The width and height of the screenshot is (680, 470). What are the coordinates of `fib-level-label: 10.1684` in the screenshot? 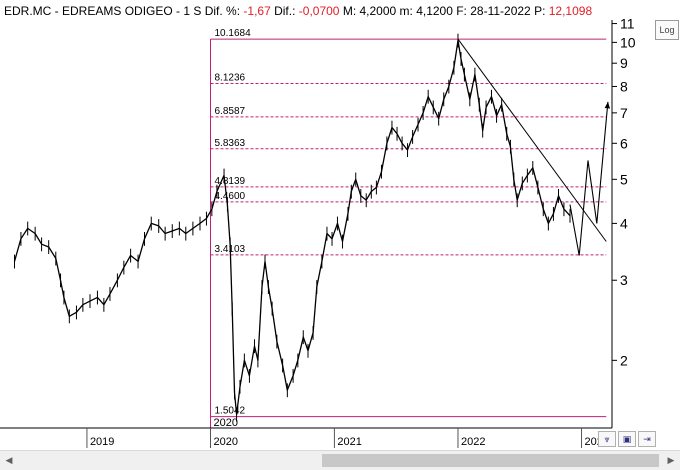 It's located at (233, 33).